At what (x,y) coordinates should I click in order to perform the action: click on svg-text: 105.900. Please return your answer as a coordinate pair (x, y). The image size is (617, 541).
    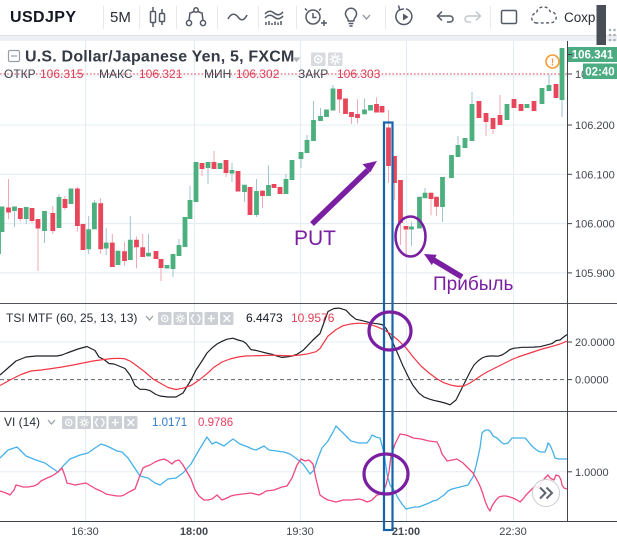
    Looking at the image, I should click on (595, 274).